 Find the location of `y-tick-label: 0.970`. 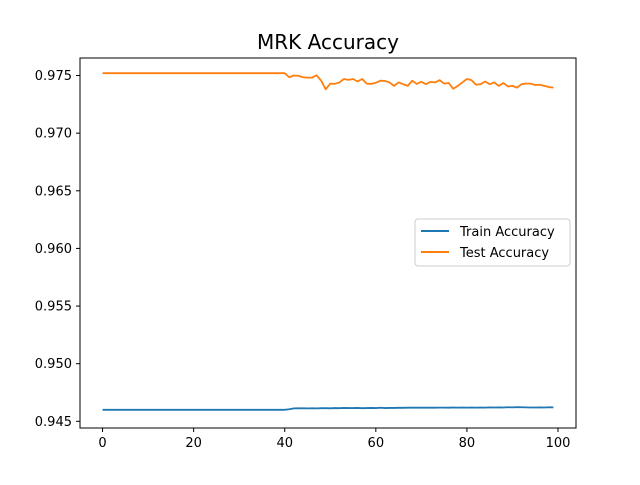

y-tick-label: 0.970 is located at coordinates (53, 134).